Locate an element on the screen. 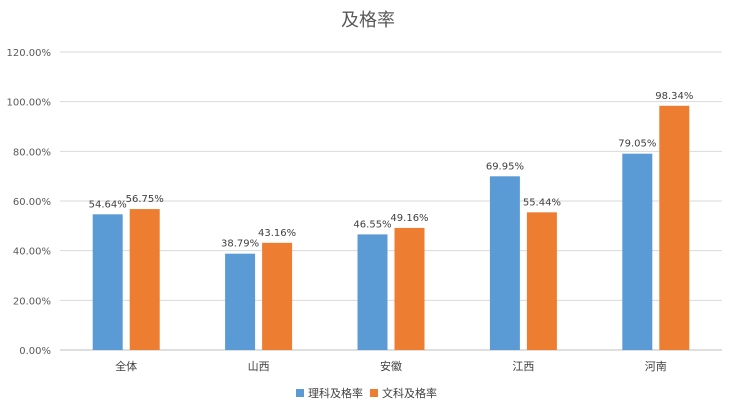  data-label: 43.16% is located at coordinates (277, 233).